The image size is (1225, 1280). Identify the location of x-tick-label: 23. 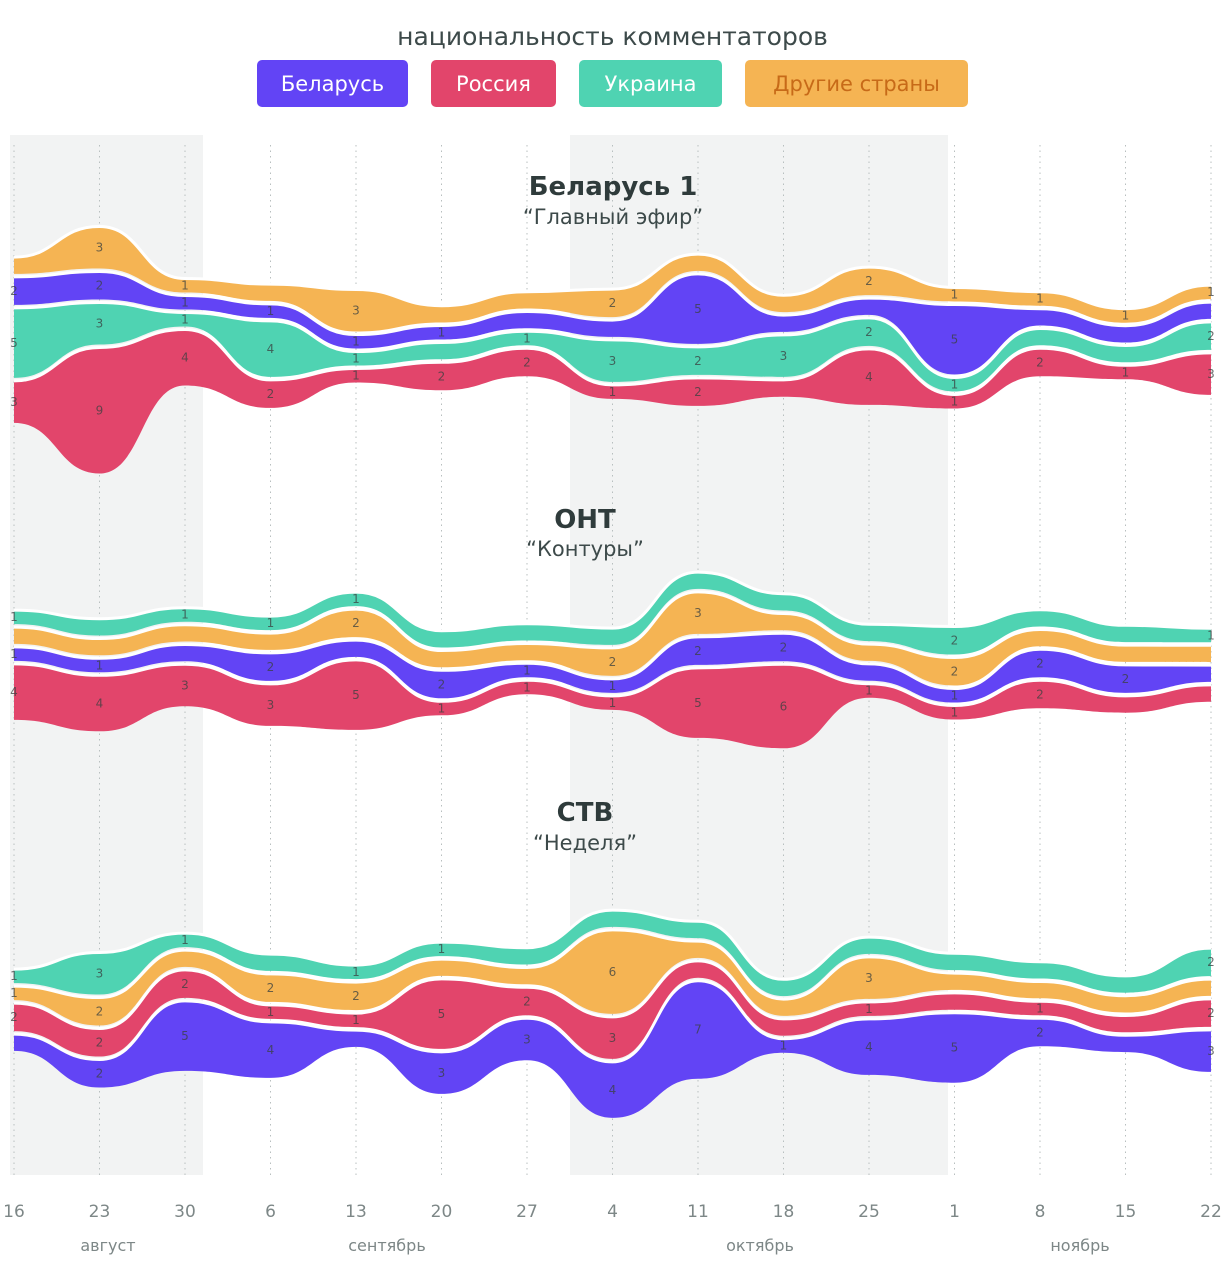
(100, 1212).